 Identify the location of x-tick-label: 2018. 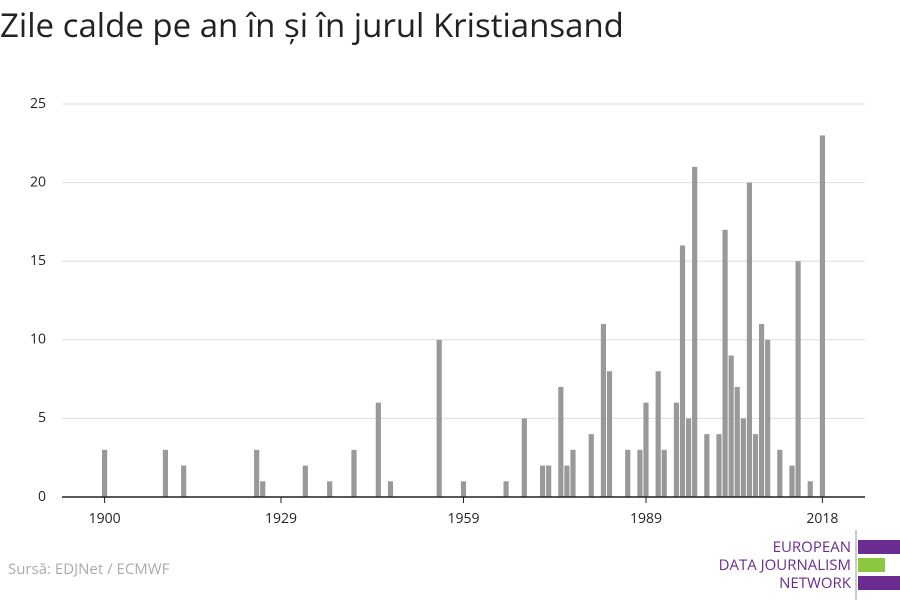
(822, 518).